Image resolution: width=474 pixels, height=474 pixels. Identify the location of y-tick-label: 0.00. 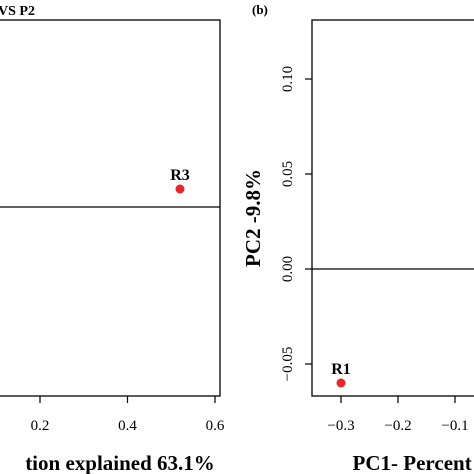
(288, 269).